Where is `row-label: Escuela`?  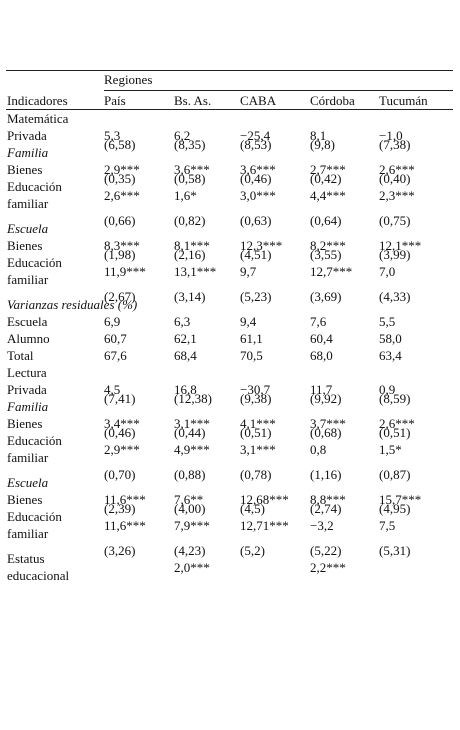 row-label: Escuela is located at coordinates (27, 321).